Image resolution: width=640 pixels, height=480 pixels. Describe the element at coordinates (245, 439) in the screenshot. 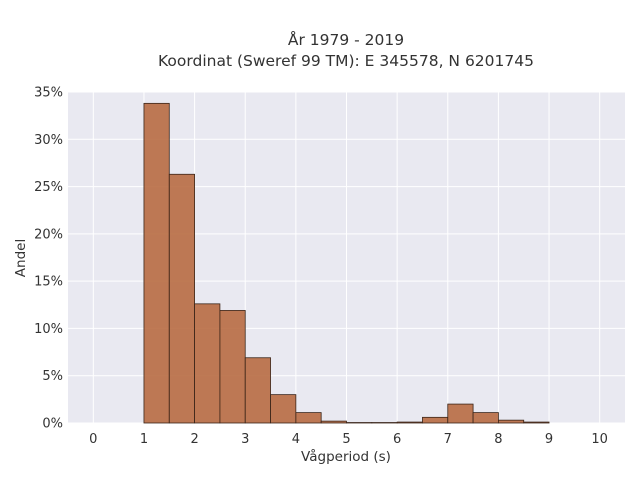

I see `x-tick-label: 3` at that location.